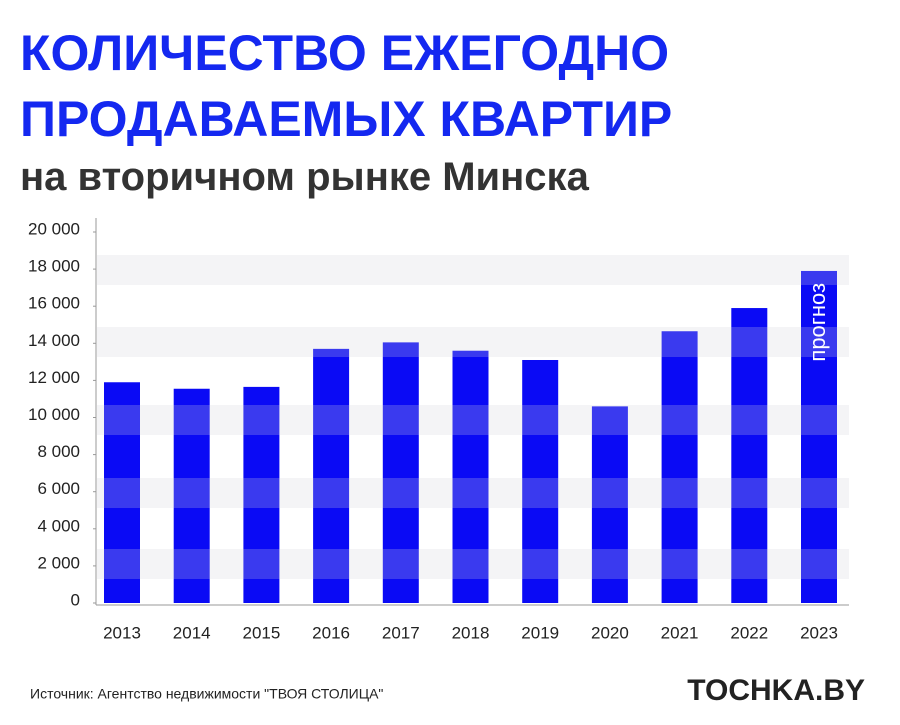  What do you see at coordinates (817, 322) in the screenshot?
I see `annotation: прогноз` at bounding box center [817, 322].